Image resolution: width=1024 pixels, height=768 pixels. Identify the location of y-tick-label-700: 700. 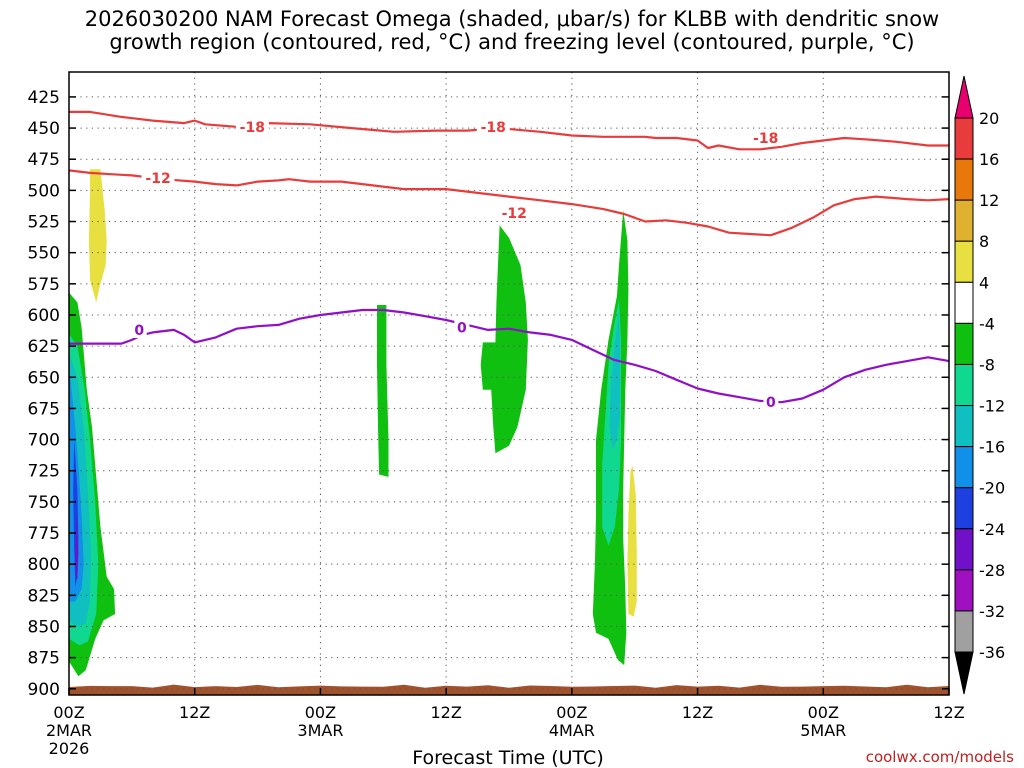
(44, 441).